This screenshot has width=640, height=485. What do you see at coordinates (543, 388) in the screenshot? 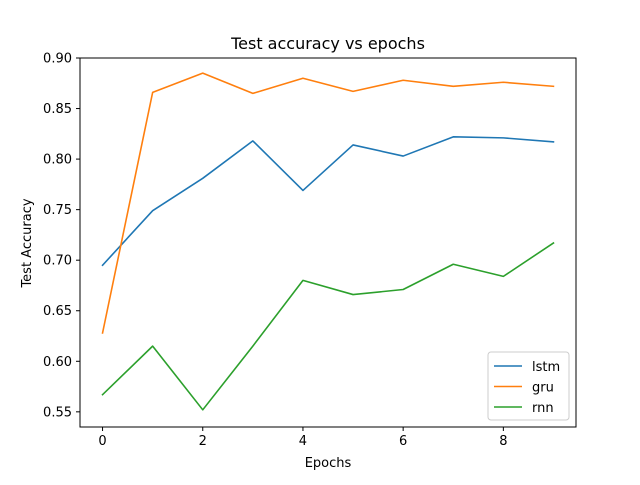
I see `legend-label-gru: gru` at bounding box center [543, 388].